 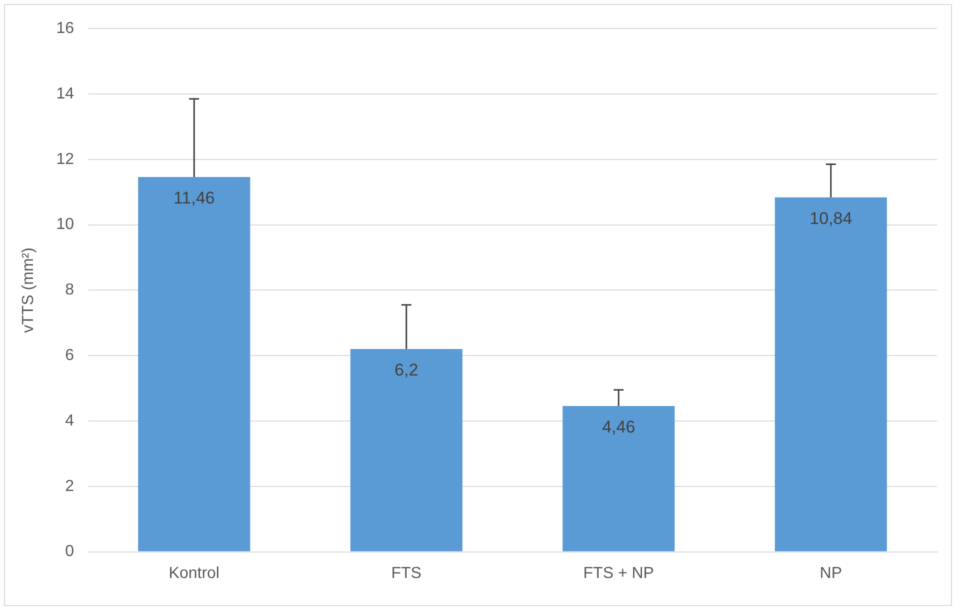 What do you see at coordinates (69, 290) in the screenshot?
I see `y-tick-label: 8` at bounding box center [69, 290].